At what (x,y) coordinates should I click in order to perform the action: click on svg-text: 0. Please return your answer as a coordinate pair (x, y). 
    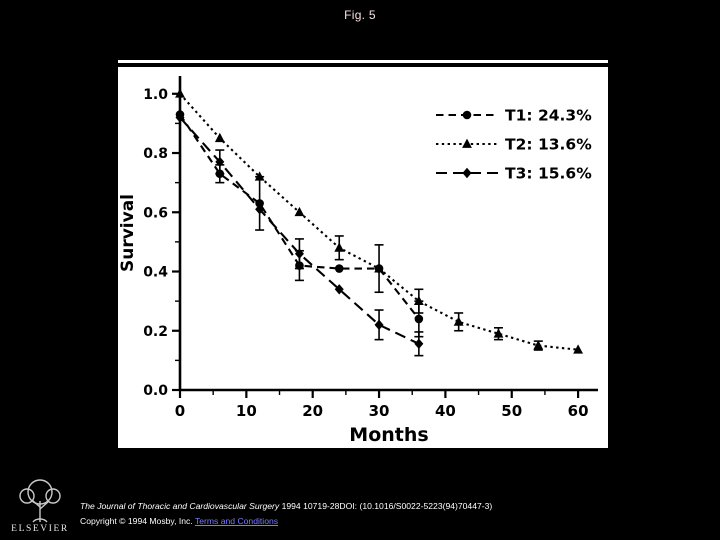
    Looking at the image, I should click on (180, 411).